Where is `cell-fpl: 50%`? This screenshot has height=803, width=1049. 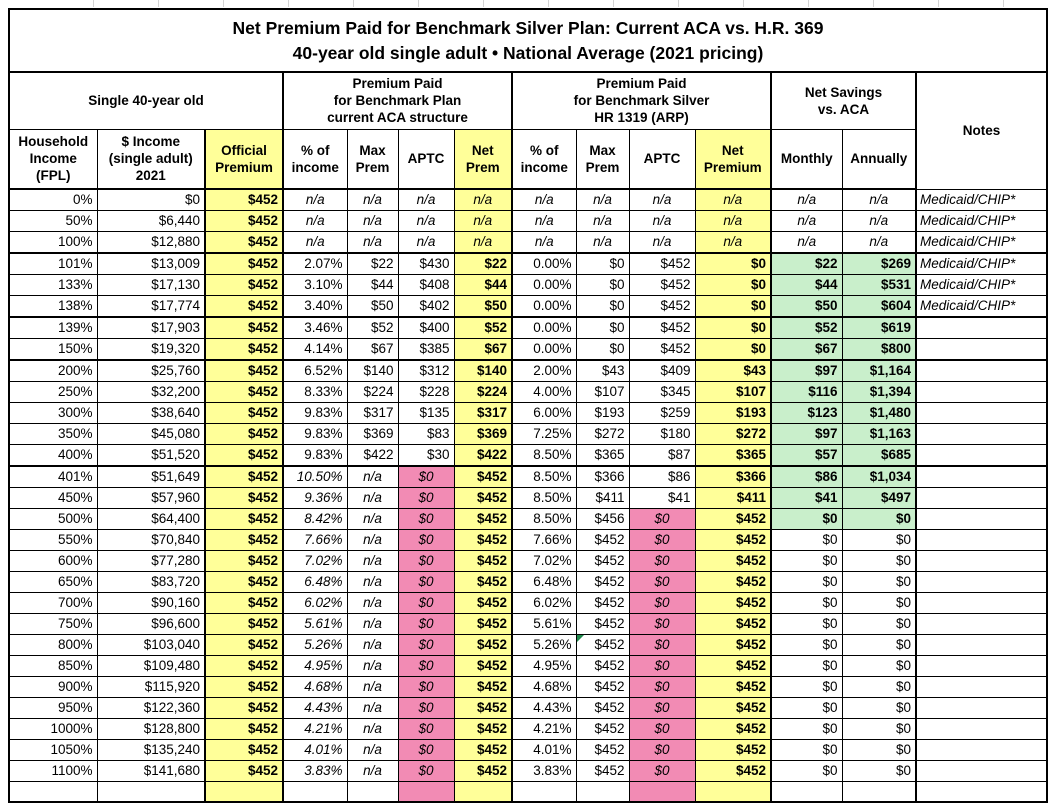
cell-fpl: 50% is located at coordinates (53, 221).